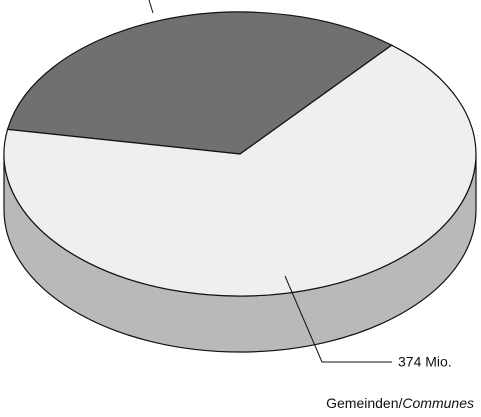 This screenshot has height=417, width=481. Describe the element at coordinates (438, 403) in the screenshot. I see `footer-part: Communes` at that location.